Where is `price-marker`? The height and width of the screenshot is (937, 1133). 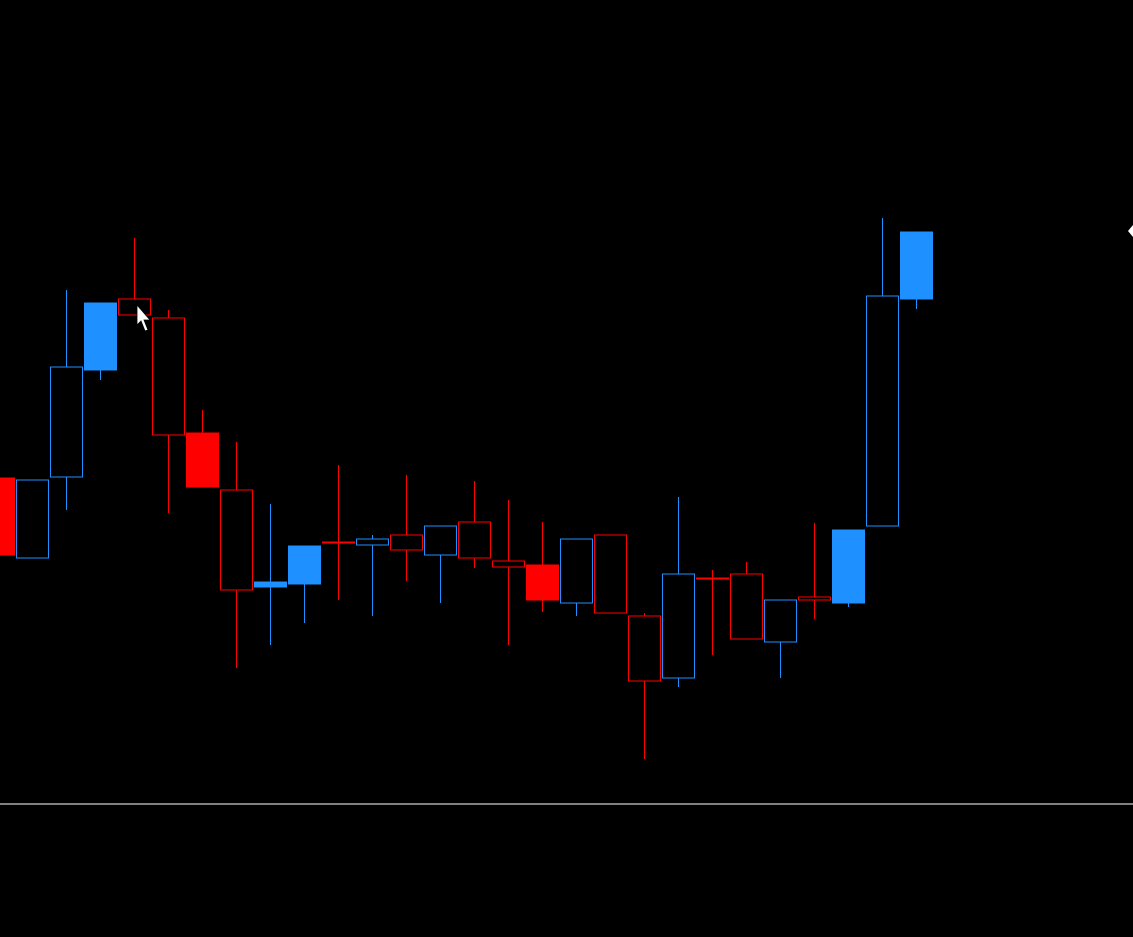
price-marker is located at coordinates (1130, 231).